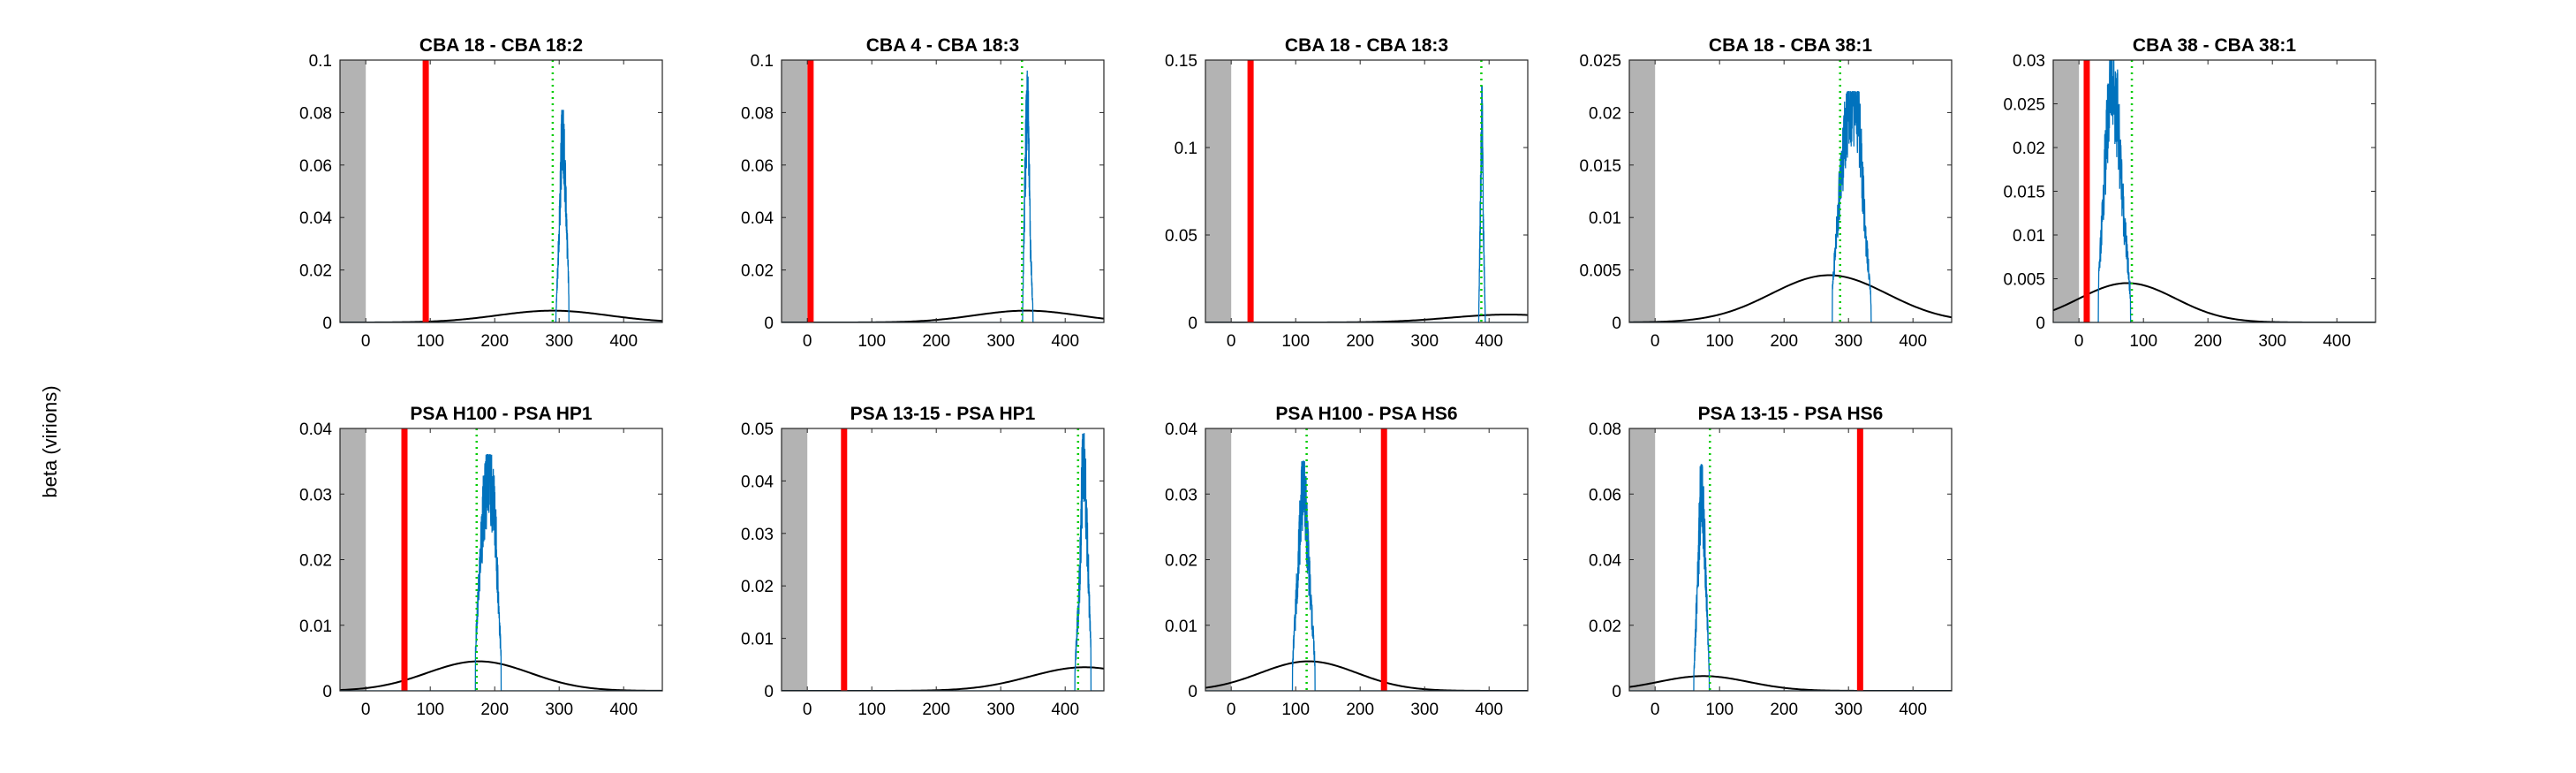 This screenshot has width=2576, height=773. What do you see at coordinates (2214, 45) in the screenshot?
I see `subplot-title: CBA 38 - CBA 38:1` at bounding box center [2214, 45].